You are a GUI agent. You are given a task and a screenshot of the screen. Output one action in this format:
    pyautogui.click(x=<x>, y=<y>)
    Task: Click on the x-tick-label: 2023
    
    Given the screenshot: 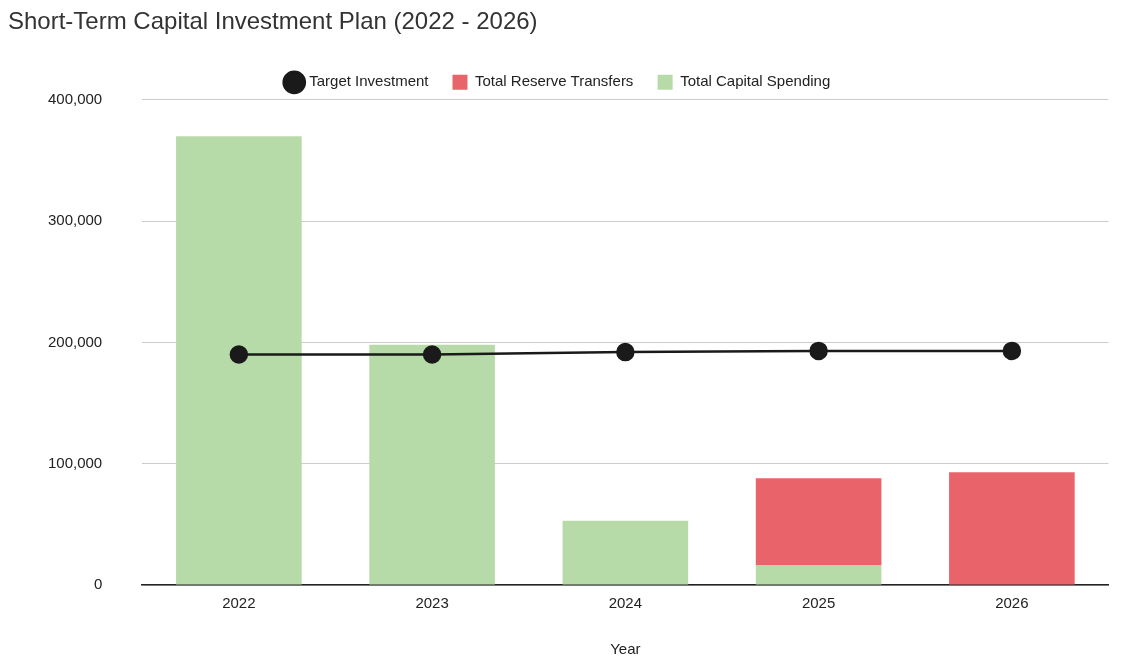 What is the action you would take?
    pyautogui.click(x=432, y=603)
    